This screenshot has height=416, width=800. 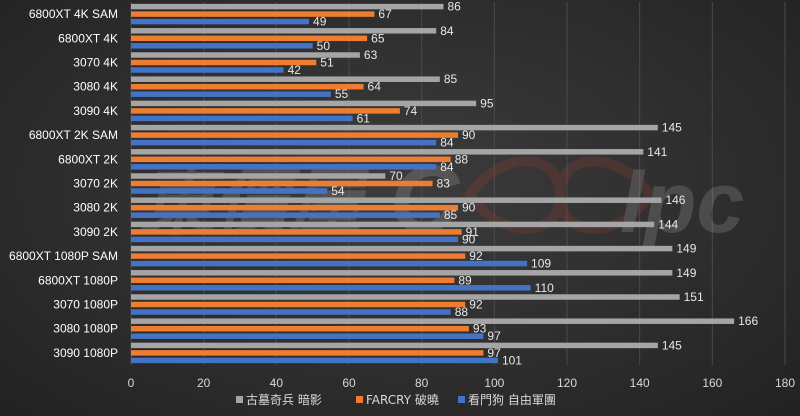 What do you see at coordinates (712, 383) in the screenshot?
I see `x-tick-label: 160` at bounding box center [712, 383].